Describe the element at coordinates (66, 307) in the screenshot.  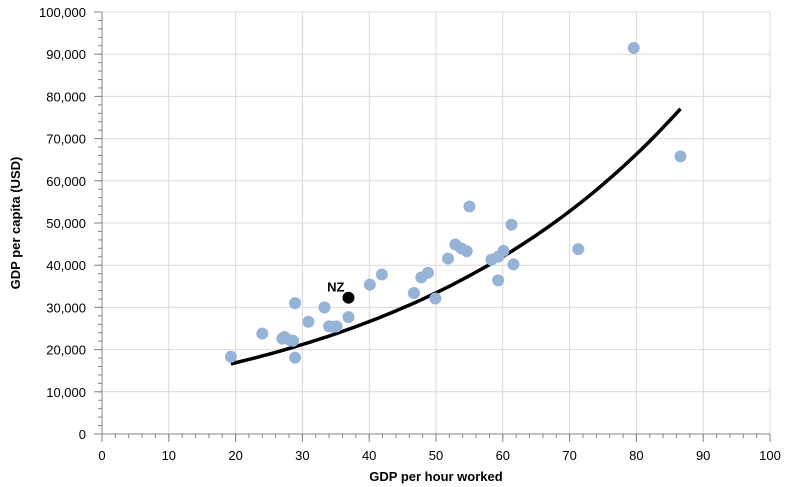
I see `y-tick-label: 30,000` at that location.